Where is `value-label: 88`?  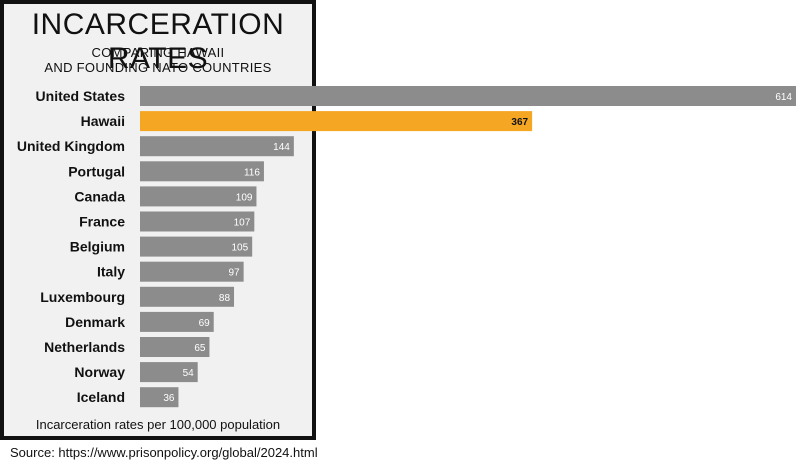 value-label: 88 is located at coordinates (225, 298).